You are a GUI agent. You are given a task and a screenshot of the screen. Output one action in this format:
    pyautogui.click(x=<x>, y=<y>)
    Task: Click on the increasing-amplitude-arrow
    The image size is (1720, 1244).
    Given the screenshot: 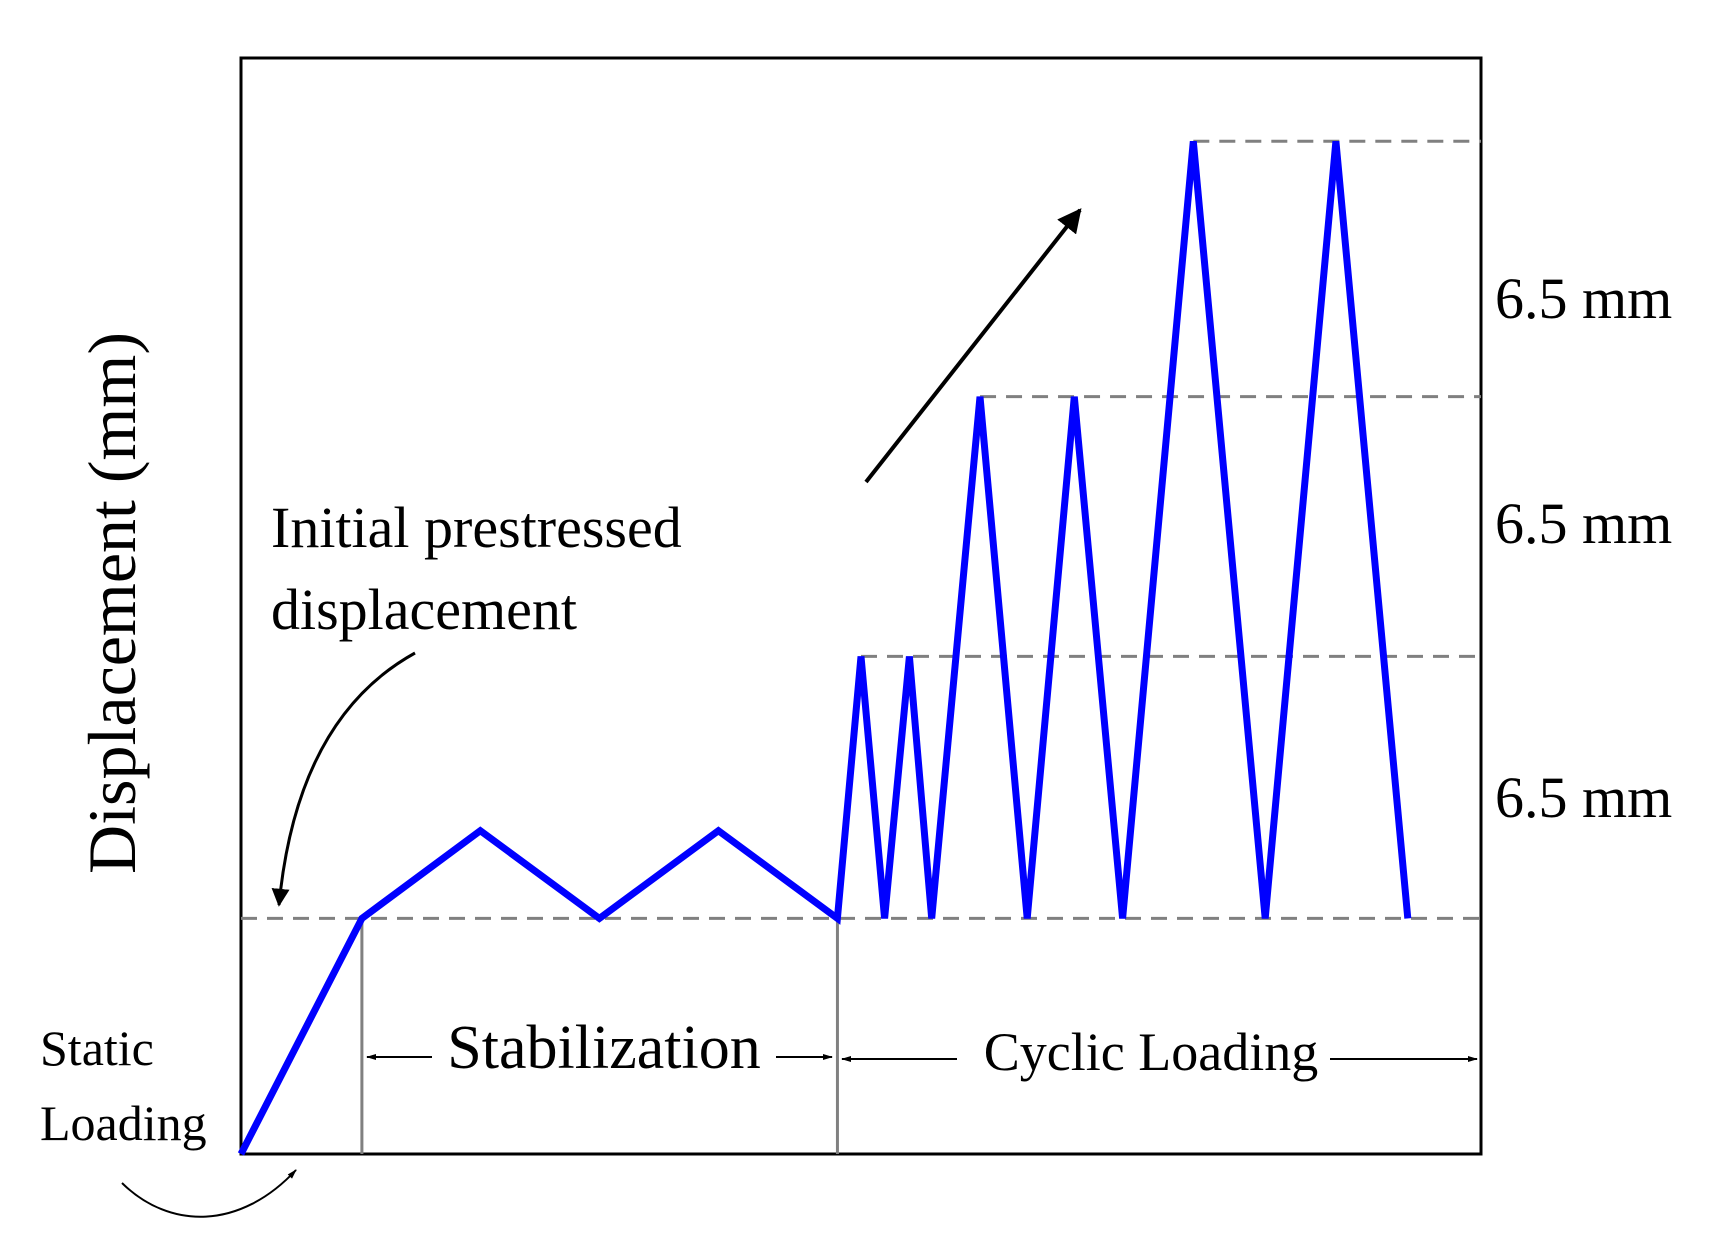 What is the action you would take?
    pyautogui.click(x=973, y=346)
    